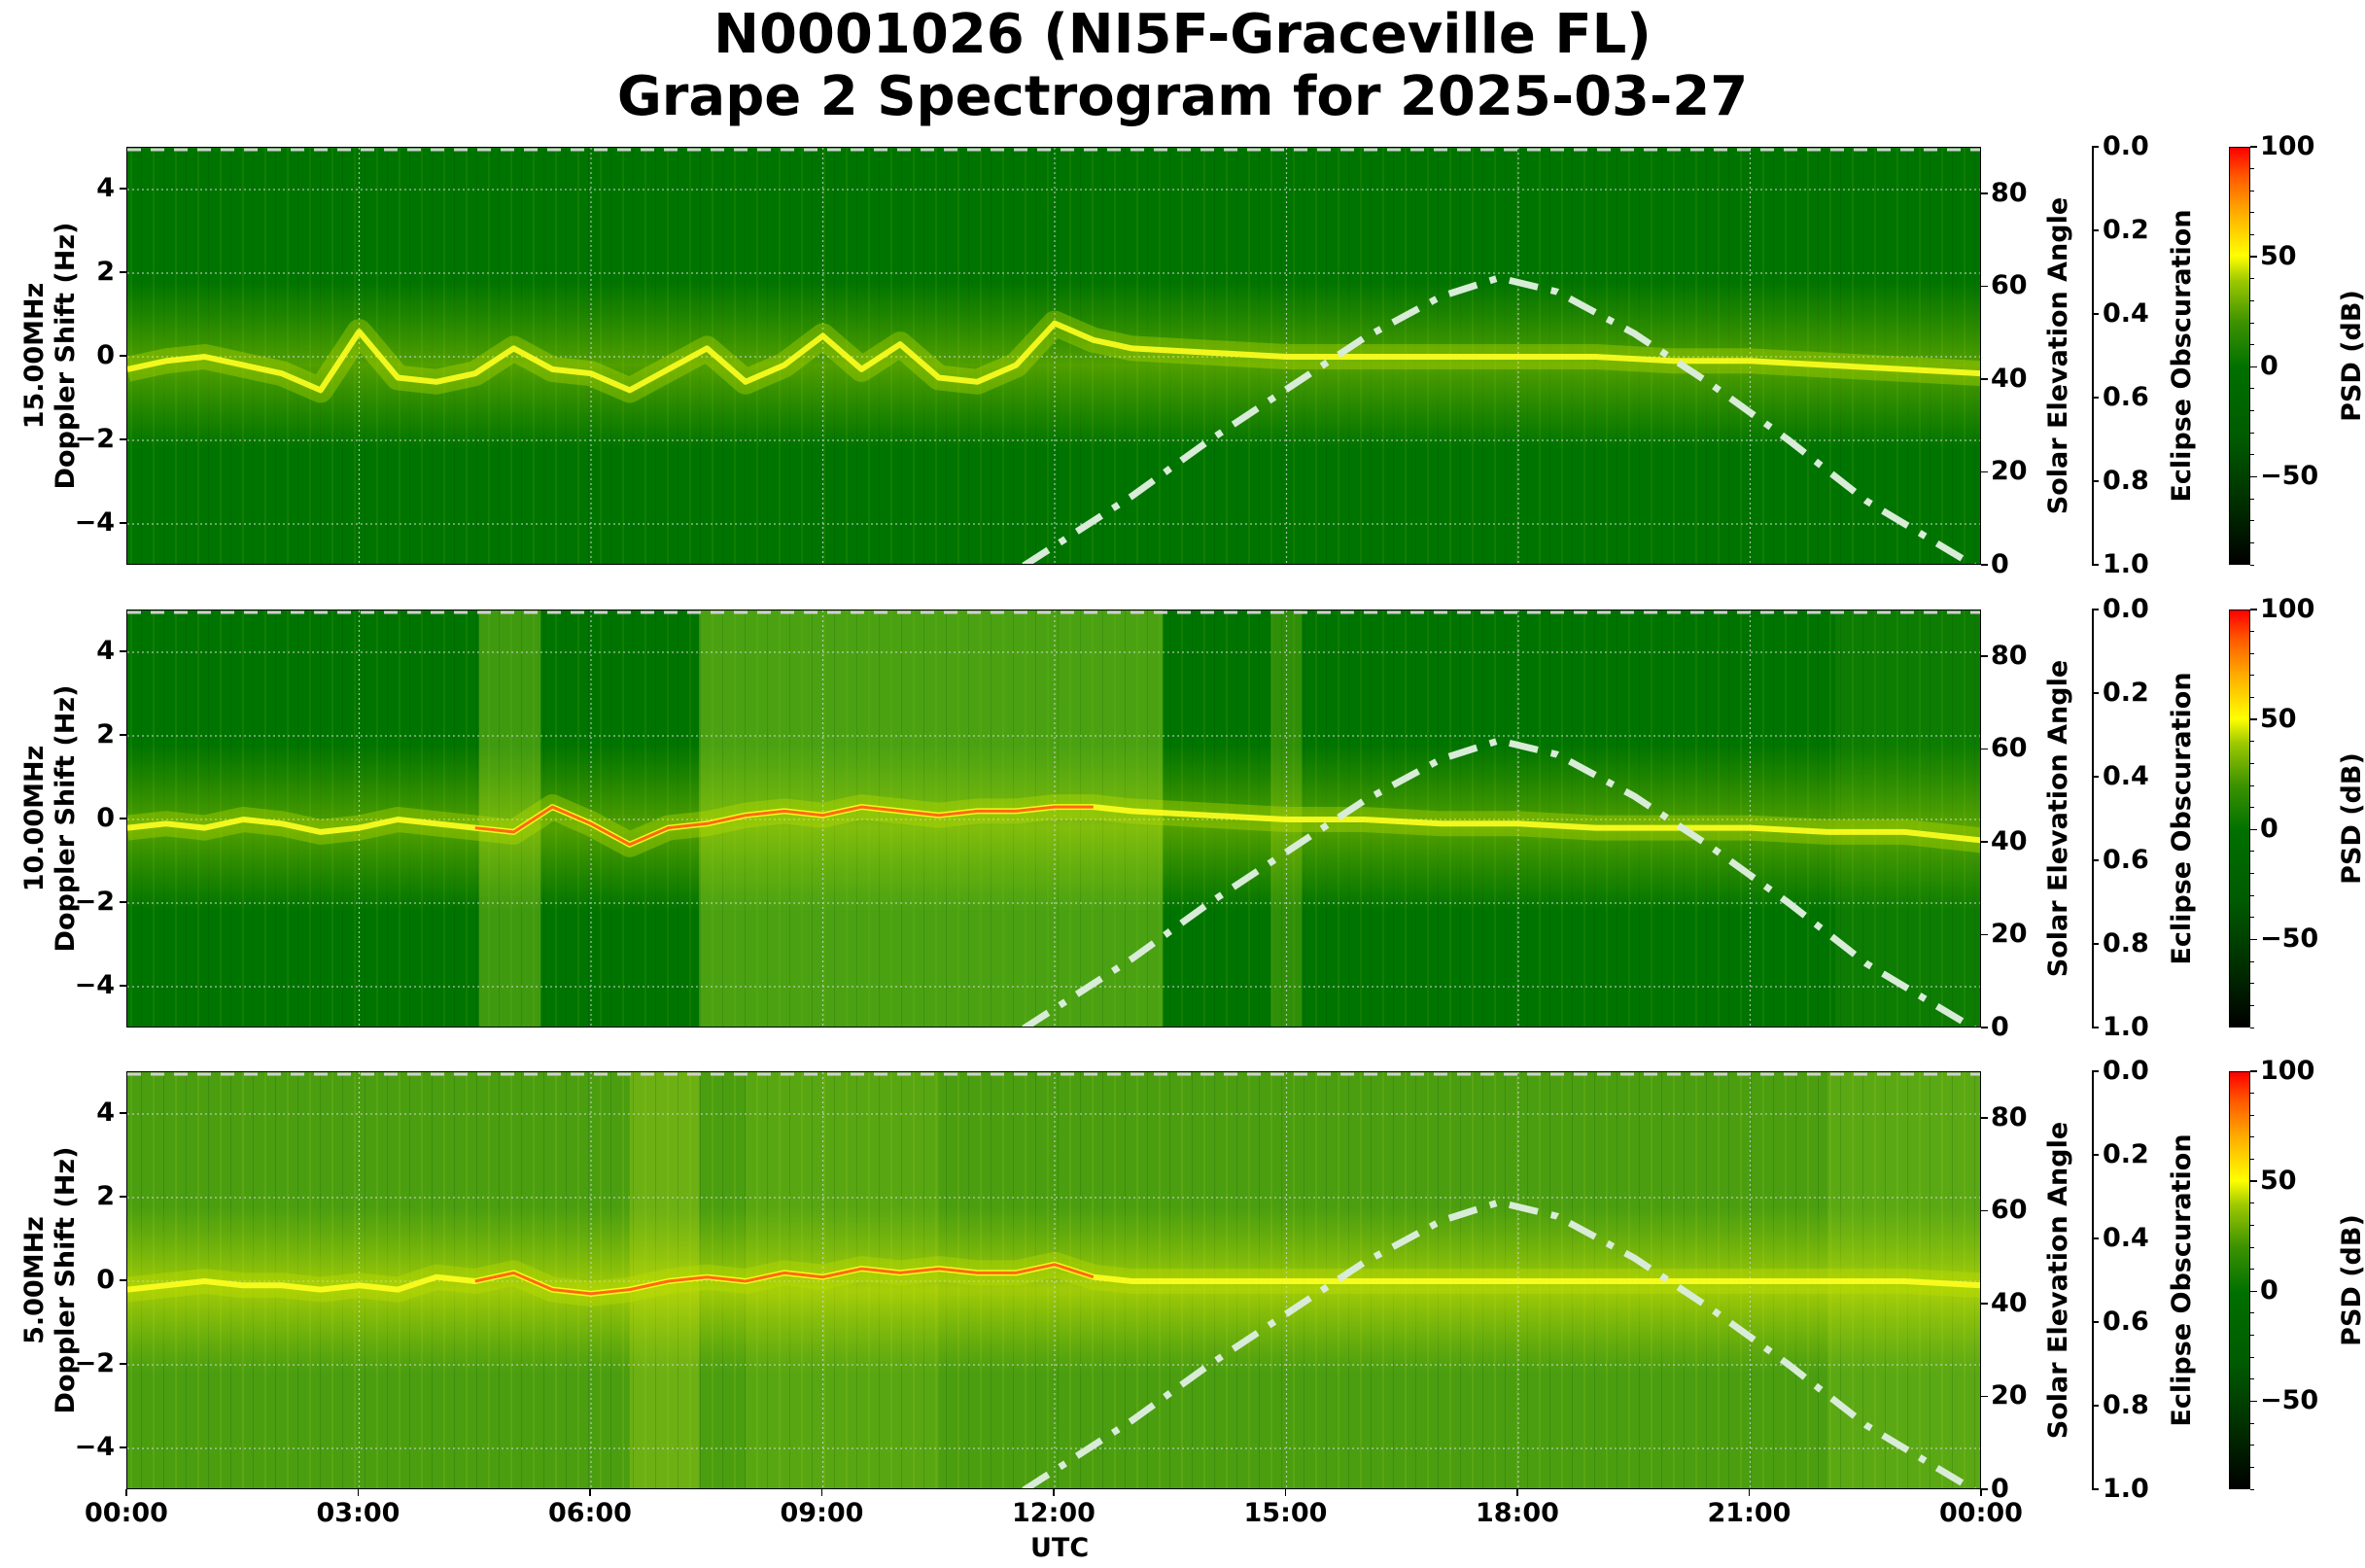  What do you see at coordinates (1182, 34) in the screenshot?
I see `chart-title-line1: N0001026 (NI5F-Graceville FL)` at bounding box center [1182, 34].